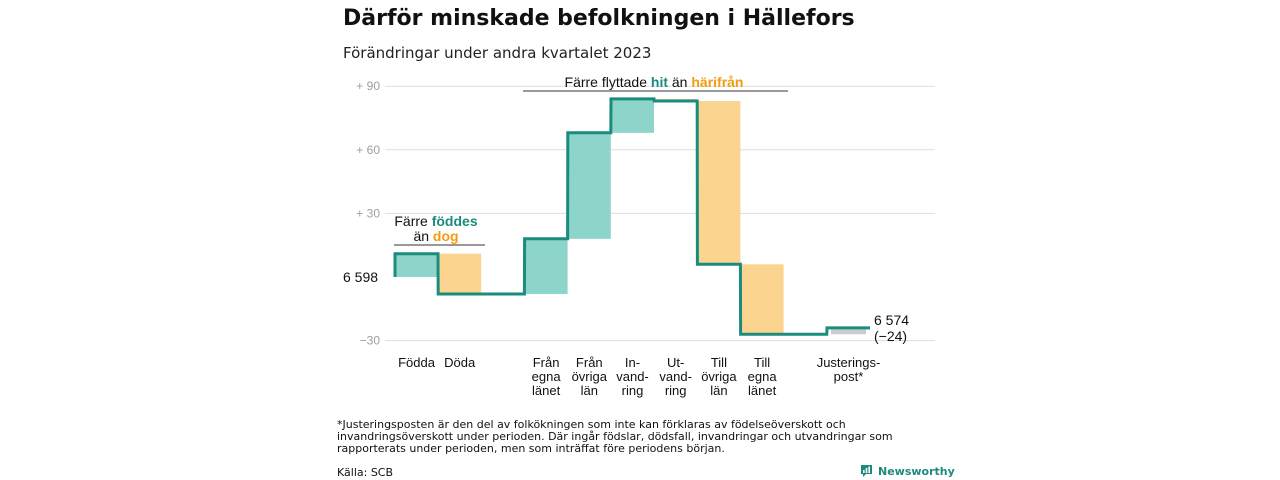  I want to click on births-highlight: föddes, so click(455, 221).